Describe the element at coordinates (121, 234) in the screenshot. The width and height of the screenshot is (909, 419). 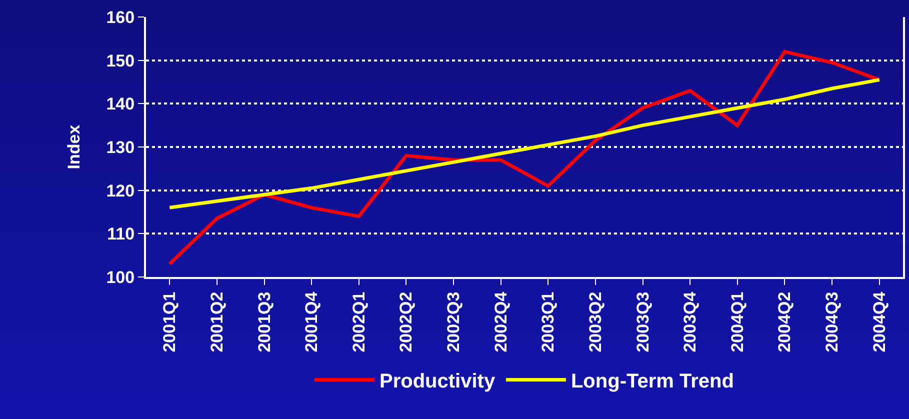
I see `y-tick-label: 110` at that location.